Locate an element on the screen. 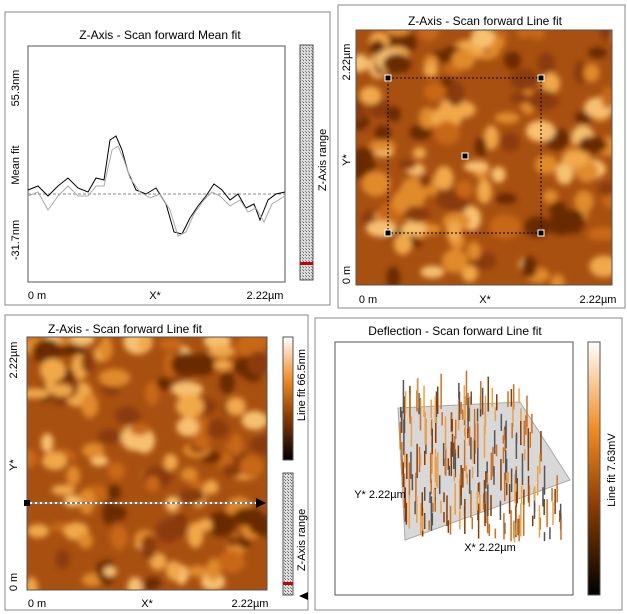 This screenshot has width=627, height=614. y-top-label: 55.3nm is located at coordinates (16, 88).